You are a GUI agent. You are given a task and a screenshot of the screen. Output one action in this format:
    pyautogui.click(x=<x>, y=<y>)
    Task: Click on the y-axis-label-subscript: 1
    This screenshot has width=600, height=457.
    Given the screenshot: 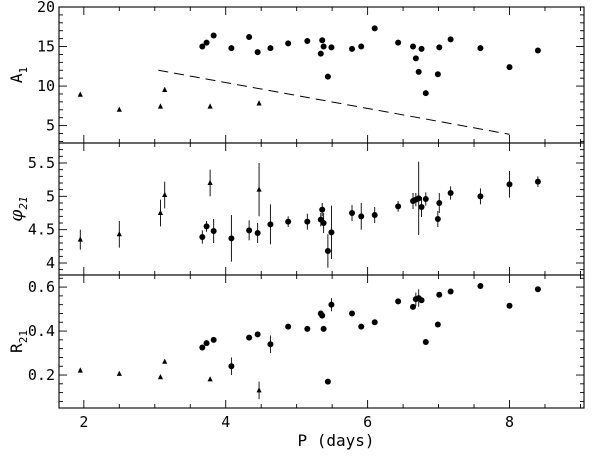 What is the action you would take?
    pyautogui.click(x=23, y=70)
    